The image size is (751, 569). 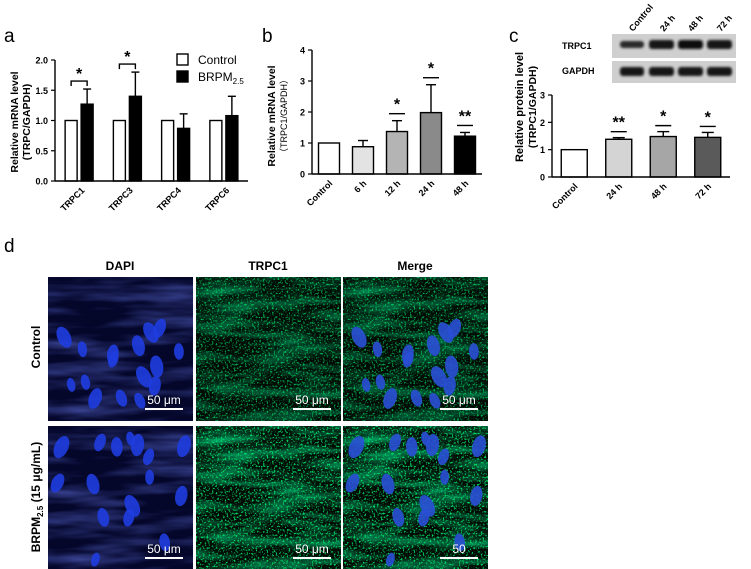 What do you see at coordinates (217, 199) in the screenshot?
I see `x-tick-label: TRPC6` at bounding box center [217, 199].